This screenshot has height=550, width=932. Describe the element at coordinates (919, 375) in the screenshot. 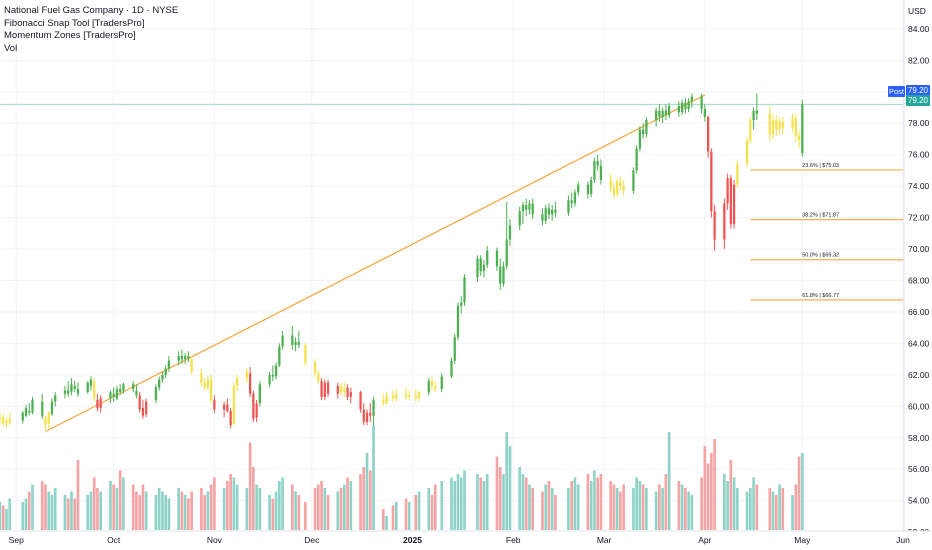

I see `y-tick-label: 62.00` at that location.